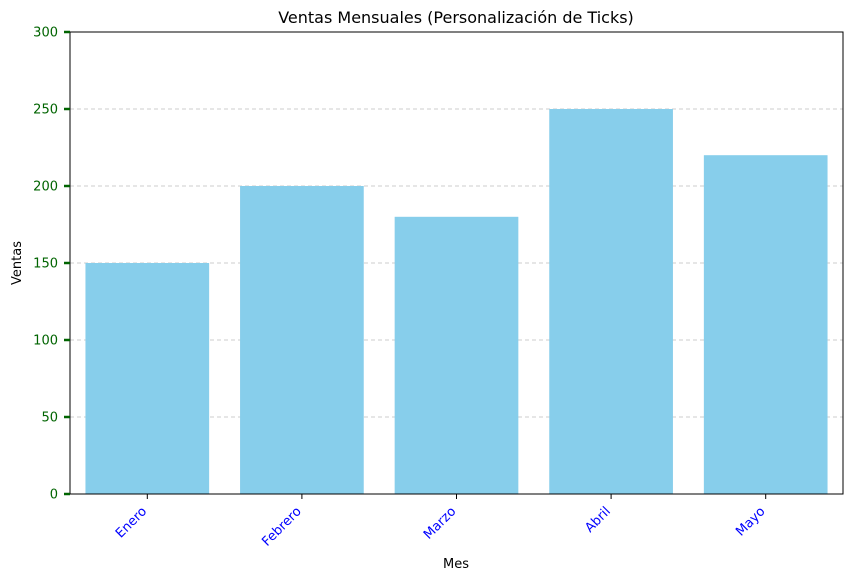  What do you see at coordinates (45, 187) in the screenshot?
I see `y-tick-label: 200` at bounding box center [45, 187].